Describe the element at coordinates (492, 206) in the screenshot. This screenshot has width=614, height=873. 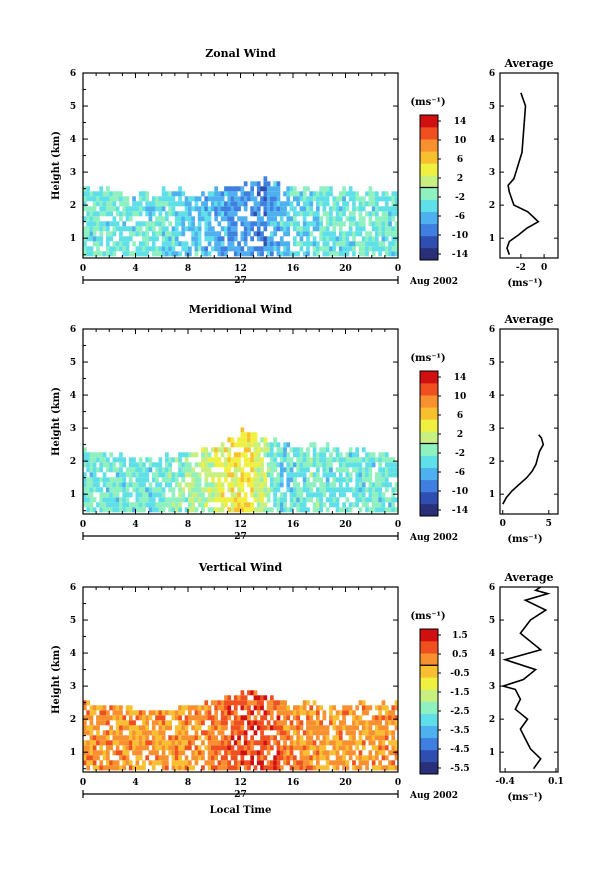
I see `avg-y-tick-label: 2` at that location.